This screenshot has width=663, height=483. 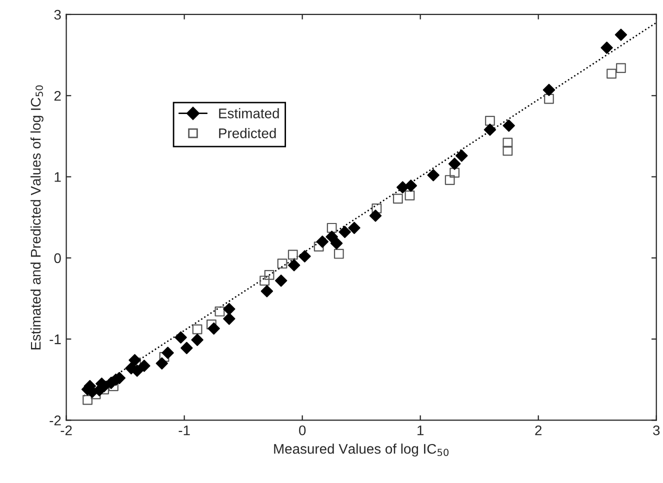 What do you see at coordinates (55, 421) in the screenshot?
I see `y-tick-label: -2` at bounding box center [55, 421].